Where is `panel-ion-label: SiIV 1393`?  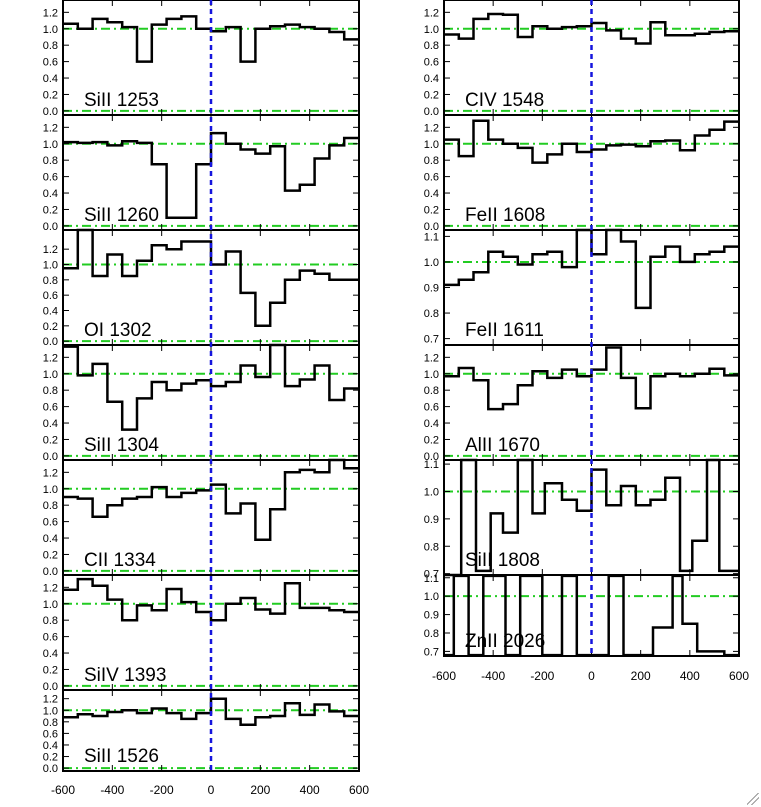
panel-ion-label: SiIV 1393 is located at coordinates (125, 675).